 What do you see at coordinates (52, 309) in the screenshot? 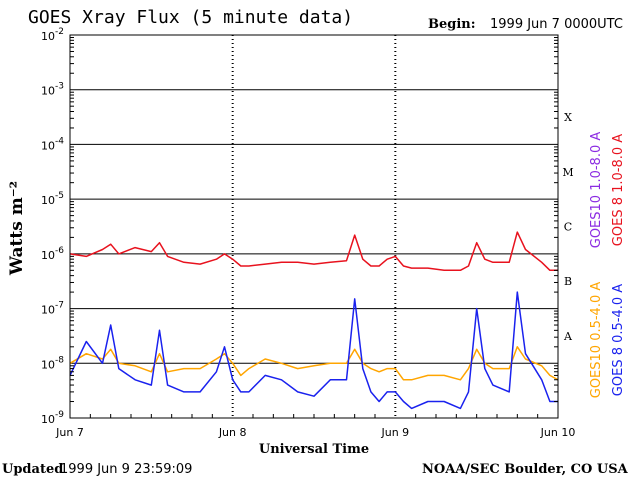
I see `y-tick-label: 10⁻⁷` at bounding box center [52, 309].